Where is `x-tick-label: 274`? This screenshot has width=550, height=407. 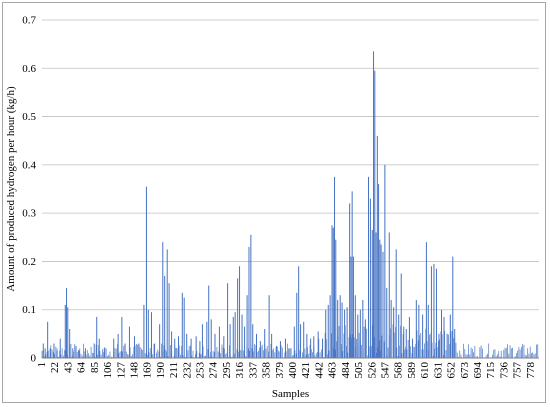
x-tick-label: 274 is located at coordinates (214, 370).